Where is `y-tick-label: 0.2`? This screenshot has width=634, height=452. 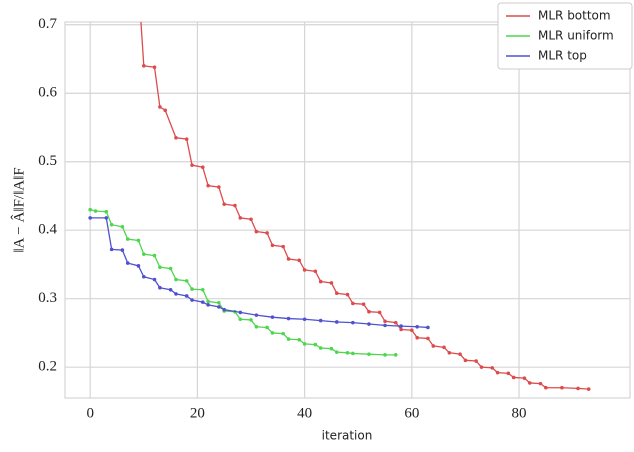 y-tick-label: 0.2 is located at coordinates (47, 367).